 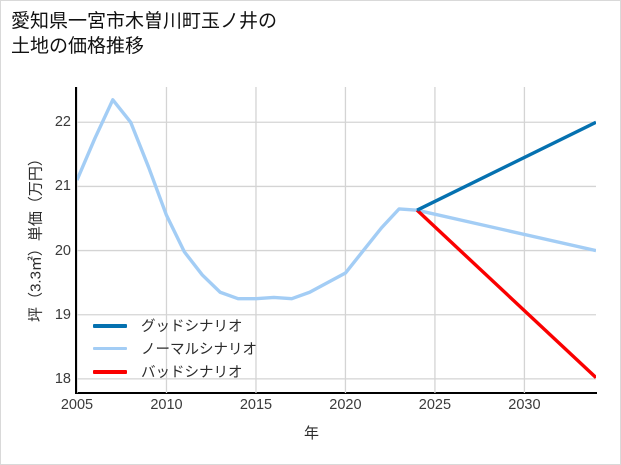 What do you see at coordinates (144, 34) in the screenshot?
I see `chart-title: 愛知県一宮市木曽川町玉ノ井の 土地の価格推移` at bounding box center [144, 34].